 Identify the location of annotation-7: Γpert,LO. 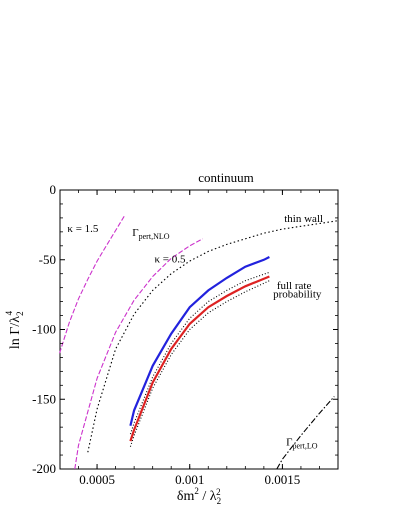
(302, 443).